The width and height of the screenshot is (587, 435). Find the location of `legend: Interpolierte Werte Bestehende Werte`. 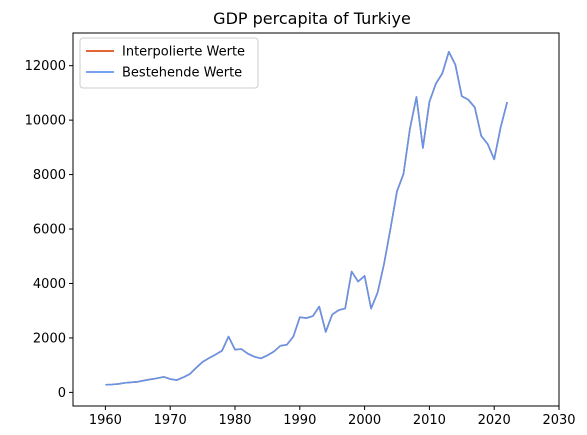

legend: Interpolierte Werte Bestehende Werte is located at coordinates (169, 63).